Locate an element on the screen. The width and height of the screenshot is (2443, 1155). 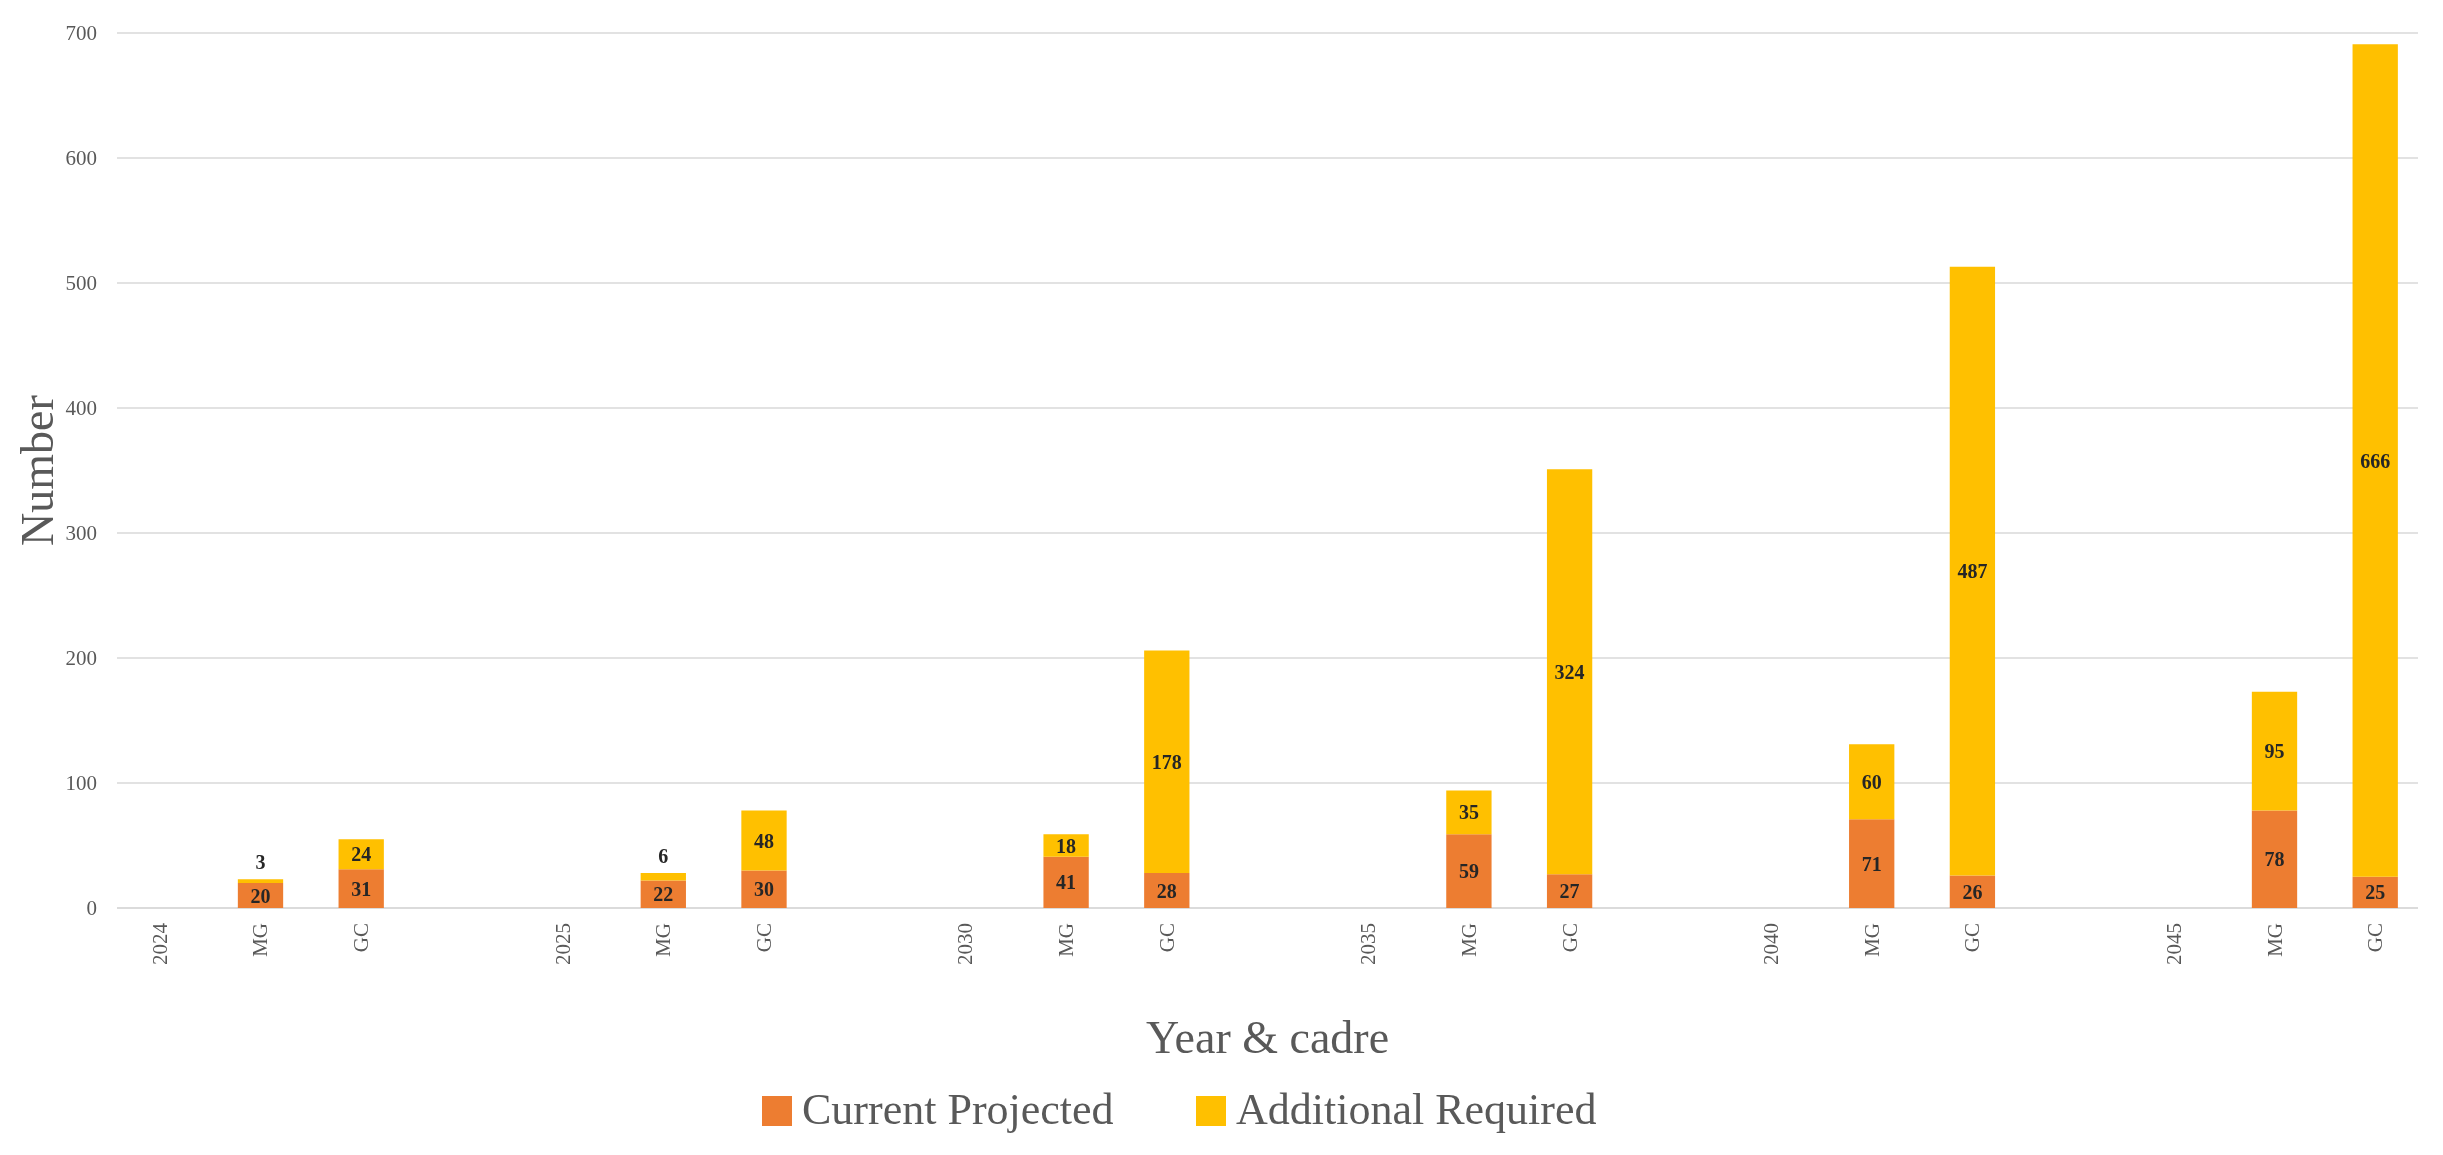
x-tick-label: 2025 is located at coordinates (562, 944).